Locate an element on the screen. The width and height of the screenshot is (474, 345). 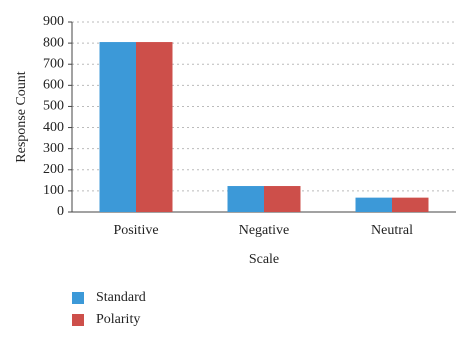
x-tick-label: Neutral is located at coordinates (392, 230).